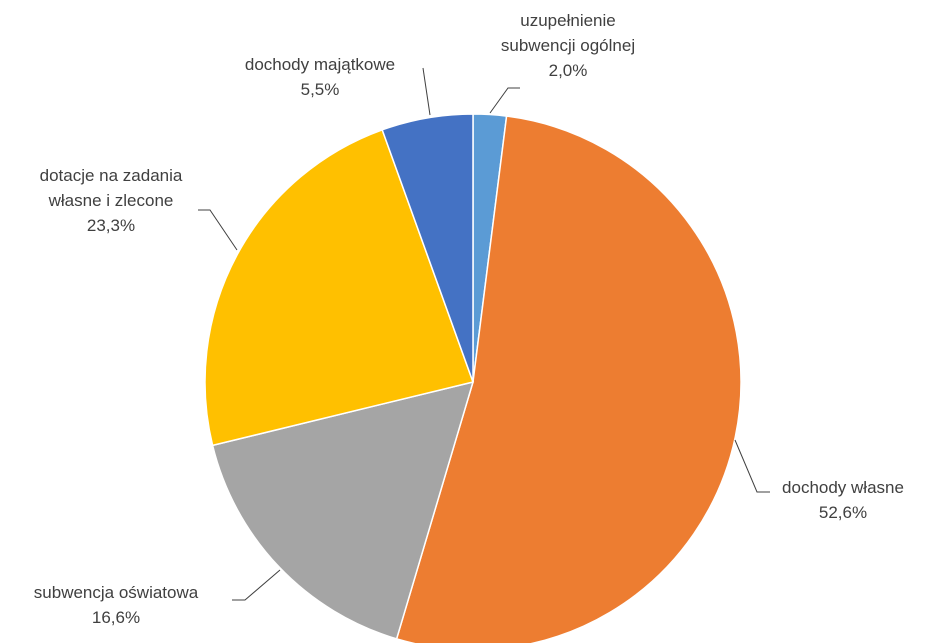 The image size is (931, 643). Describe the element at coordinates (843, 487) in the screenshot. I see `category-label: dochody własne` at that location.